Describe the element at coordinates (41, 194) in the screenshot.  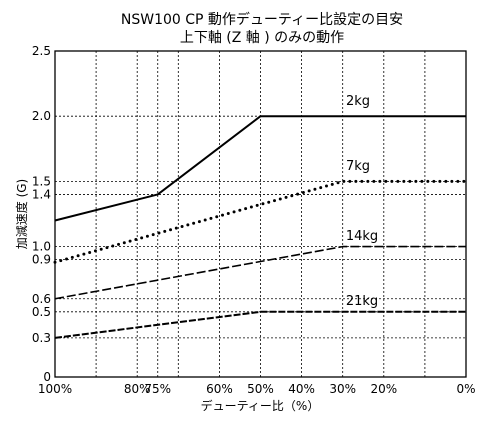
I see `y-tick-label: 1.4` at that location.